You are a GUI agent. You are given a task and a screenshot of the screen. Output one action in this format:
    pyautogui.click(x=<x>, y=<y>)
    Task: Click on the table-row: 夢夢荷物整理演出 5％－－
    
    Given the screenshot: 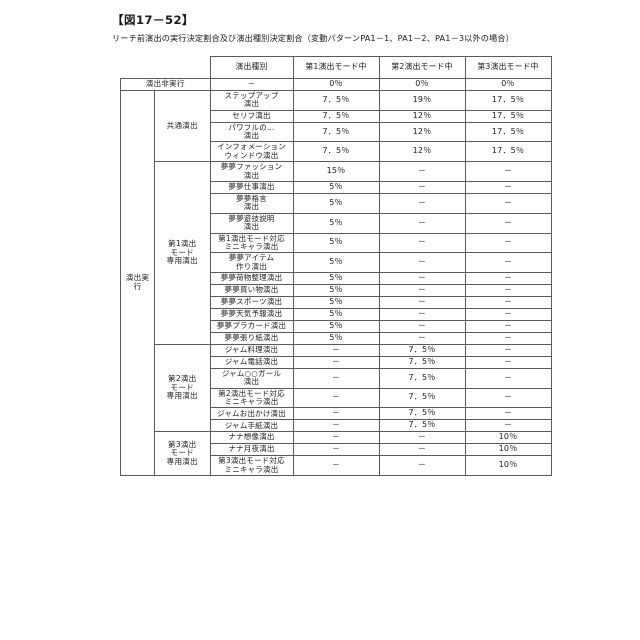 What is the action you would take?
    pyautogui.click(x=336, y=279)
    